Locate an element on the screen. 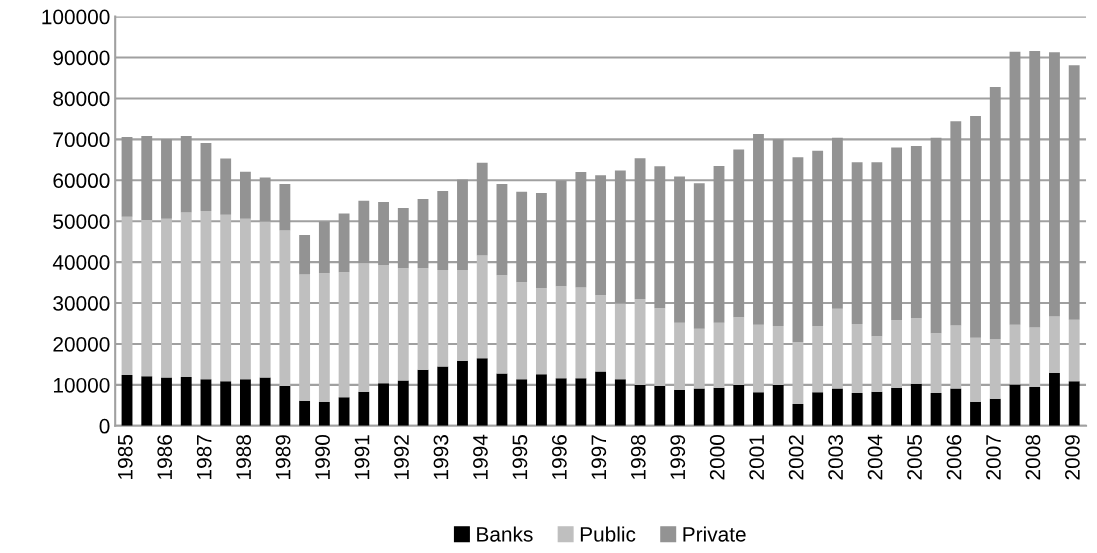  x-tick-label: 2006 is located at coordinates (954, 457).